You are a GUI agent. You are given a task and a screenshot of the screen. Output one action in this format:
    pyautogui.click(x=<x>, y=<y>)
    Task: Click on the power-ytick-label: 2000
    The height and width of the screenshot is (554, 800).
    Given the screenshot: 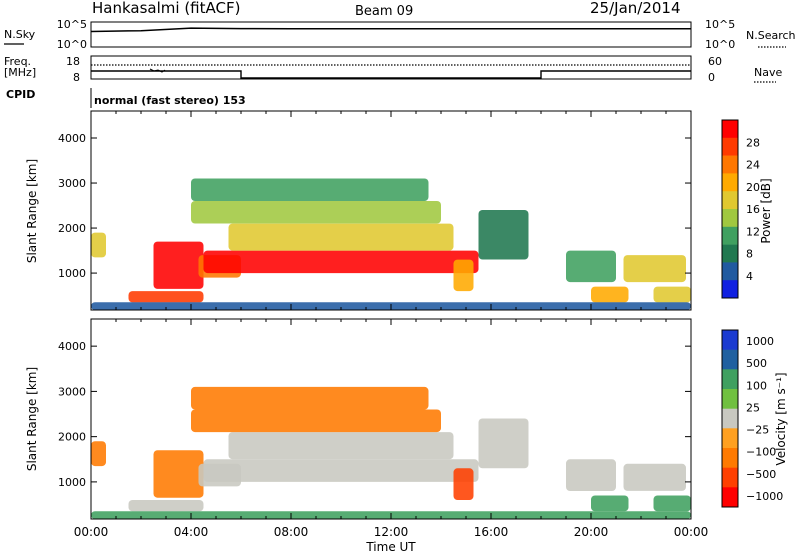 What is the action you would take?
    pyautogui.click(x=72, y=228)
    